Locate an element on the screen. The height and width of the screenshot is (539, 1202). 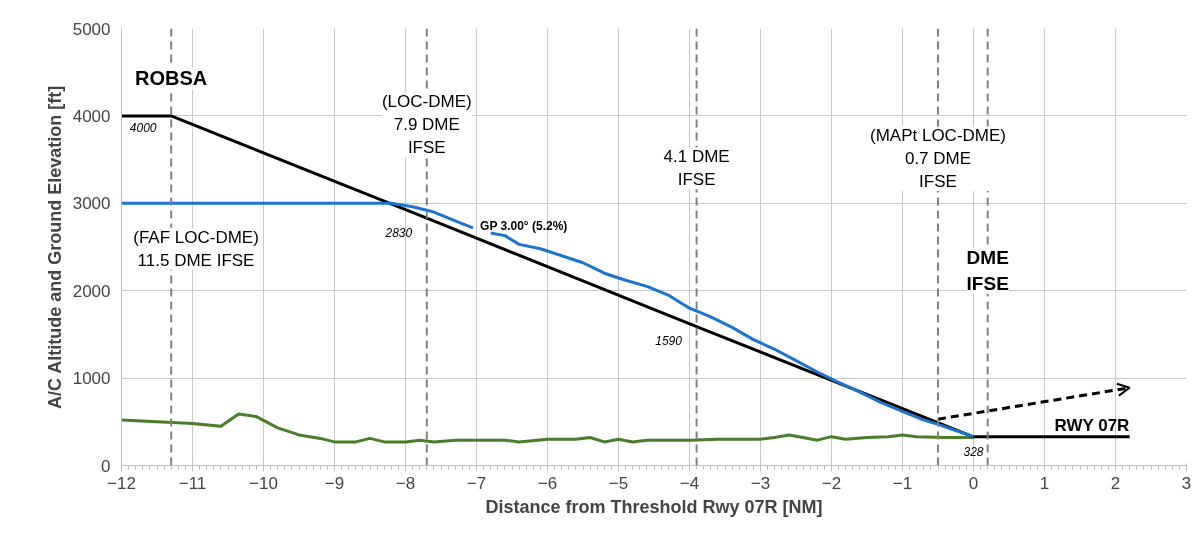
ref-line-label: DME IFSE is located at coordinates (987, 270).